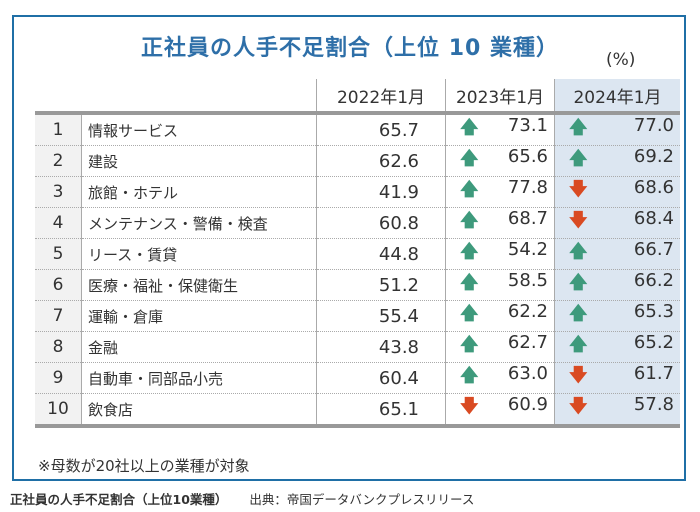 This screenshot has width=700, height=512. I want to click on rank-cell: 2, so click(58, 161).